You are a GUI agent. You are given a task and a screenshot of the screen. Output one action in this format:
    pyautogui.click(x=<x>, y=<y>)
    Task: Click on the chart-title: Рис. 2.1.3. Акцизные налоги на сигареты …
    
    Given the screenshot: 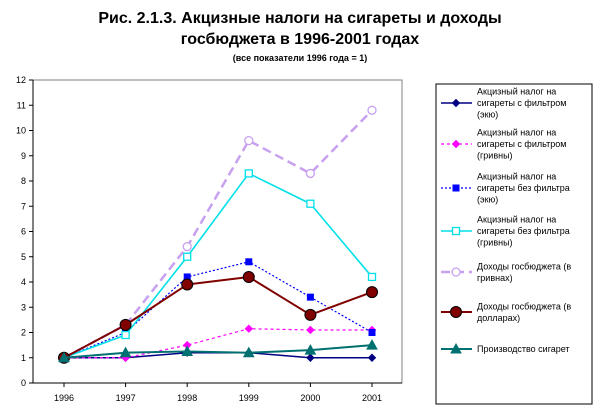 What is the action you would take?
    pyautogui.click(x=300, y=29)
    